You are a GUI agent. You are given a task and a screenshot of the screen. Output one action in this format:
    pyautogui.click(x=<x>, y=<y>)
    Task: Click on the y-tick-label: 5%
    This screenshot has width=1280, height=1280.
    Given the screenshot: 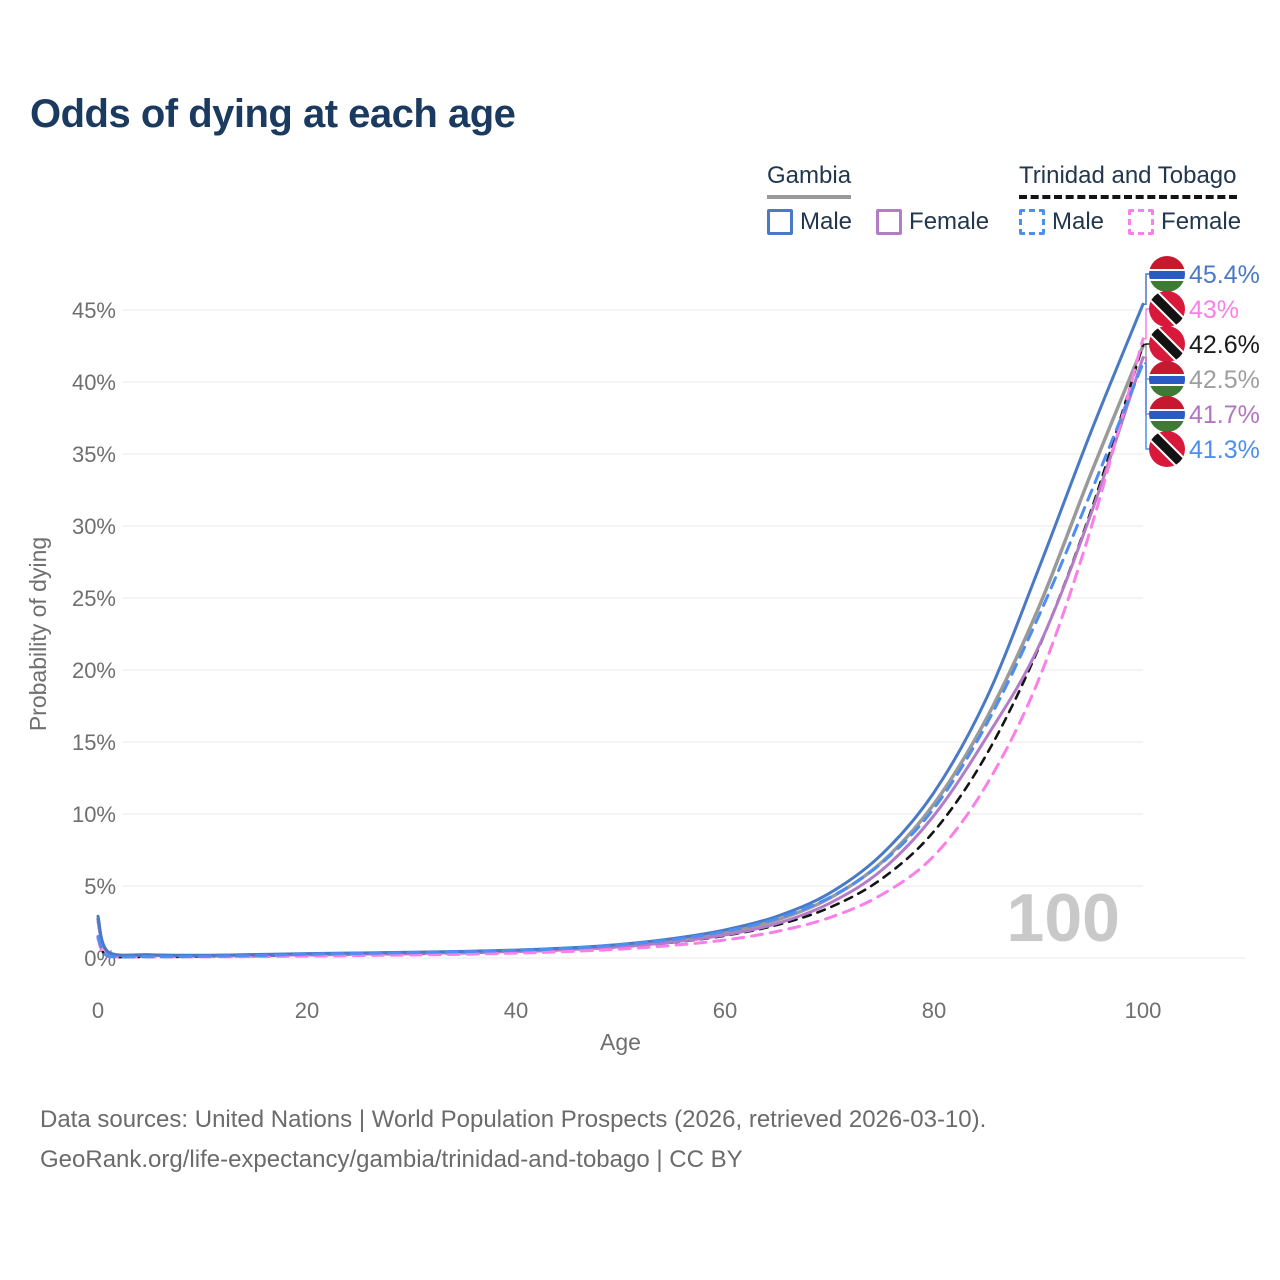 What is the action you would take?
    pyautogui.click(x=100, y=886)
    